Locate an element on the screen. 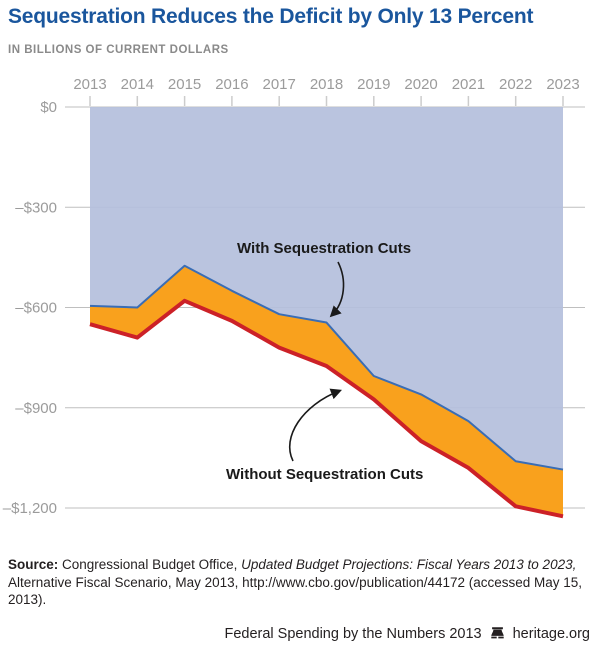  x-axis-year-label: 2016 is located at coordinates (231, 84).